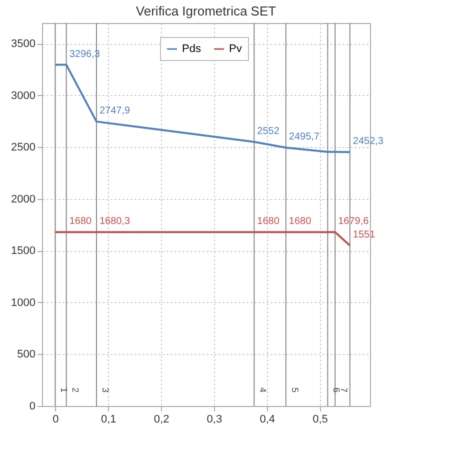 The image size is (450, 463). Describe the element at coordinates (55, 420) in the screenshot. I see `x-tick-label: 0` at that location.